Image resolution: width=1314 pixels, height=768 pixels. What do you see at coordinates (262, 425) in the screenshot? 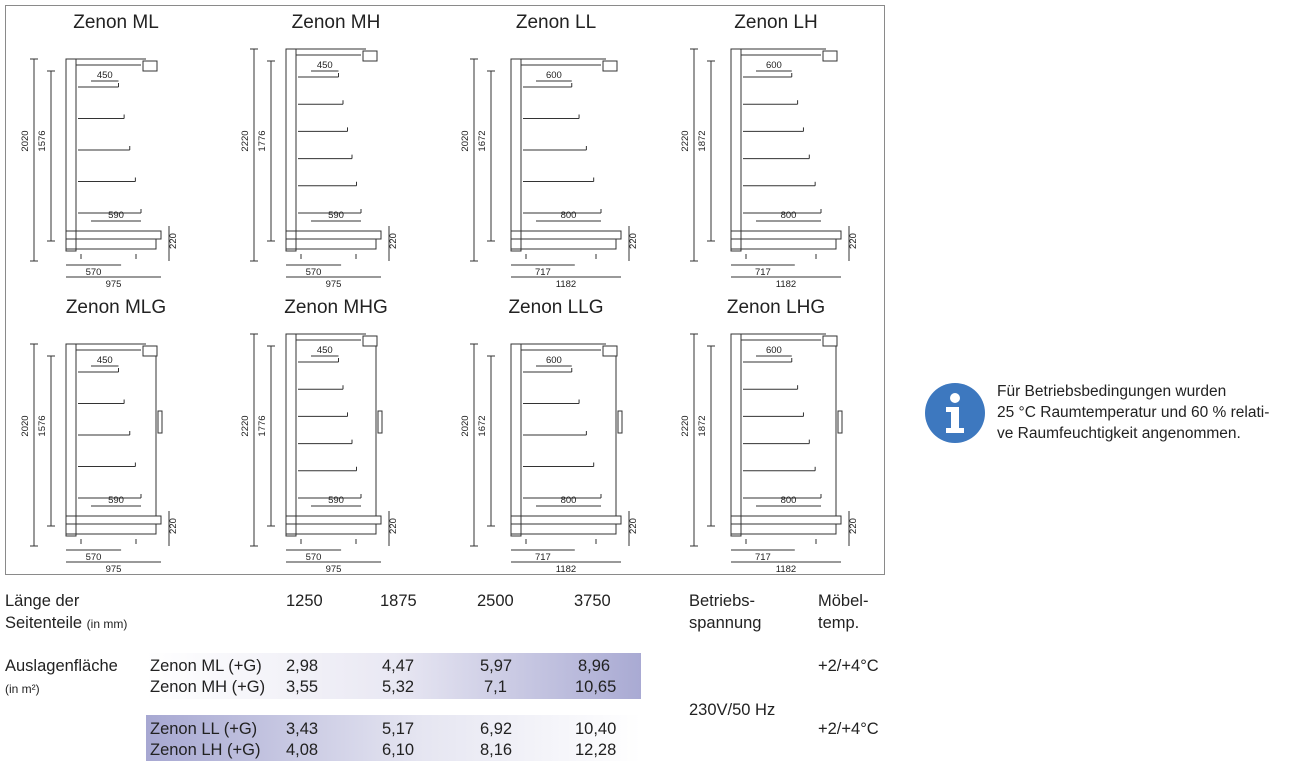
I see `height-inner-label: 1776` at bounding box center [262, 425].